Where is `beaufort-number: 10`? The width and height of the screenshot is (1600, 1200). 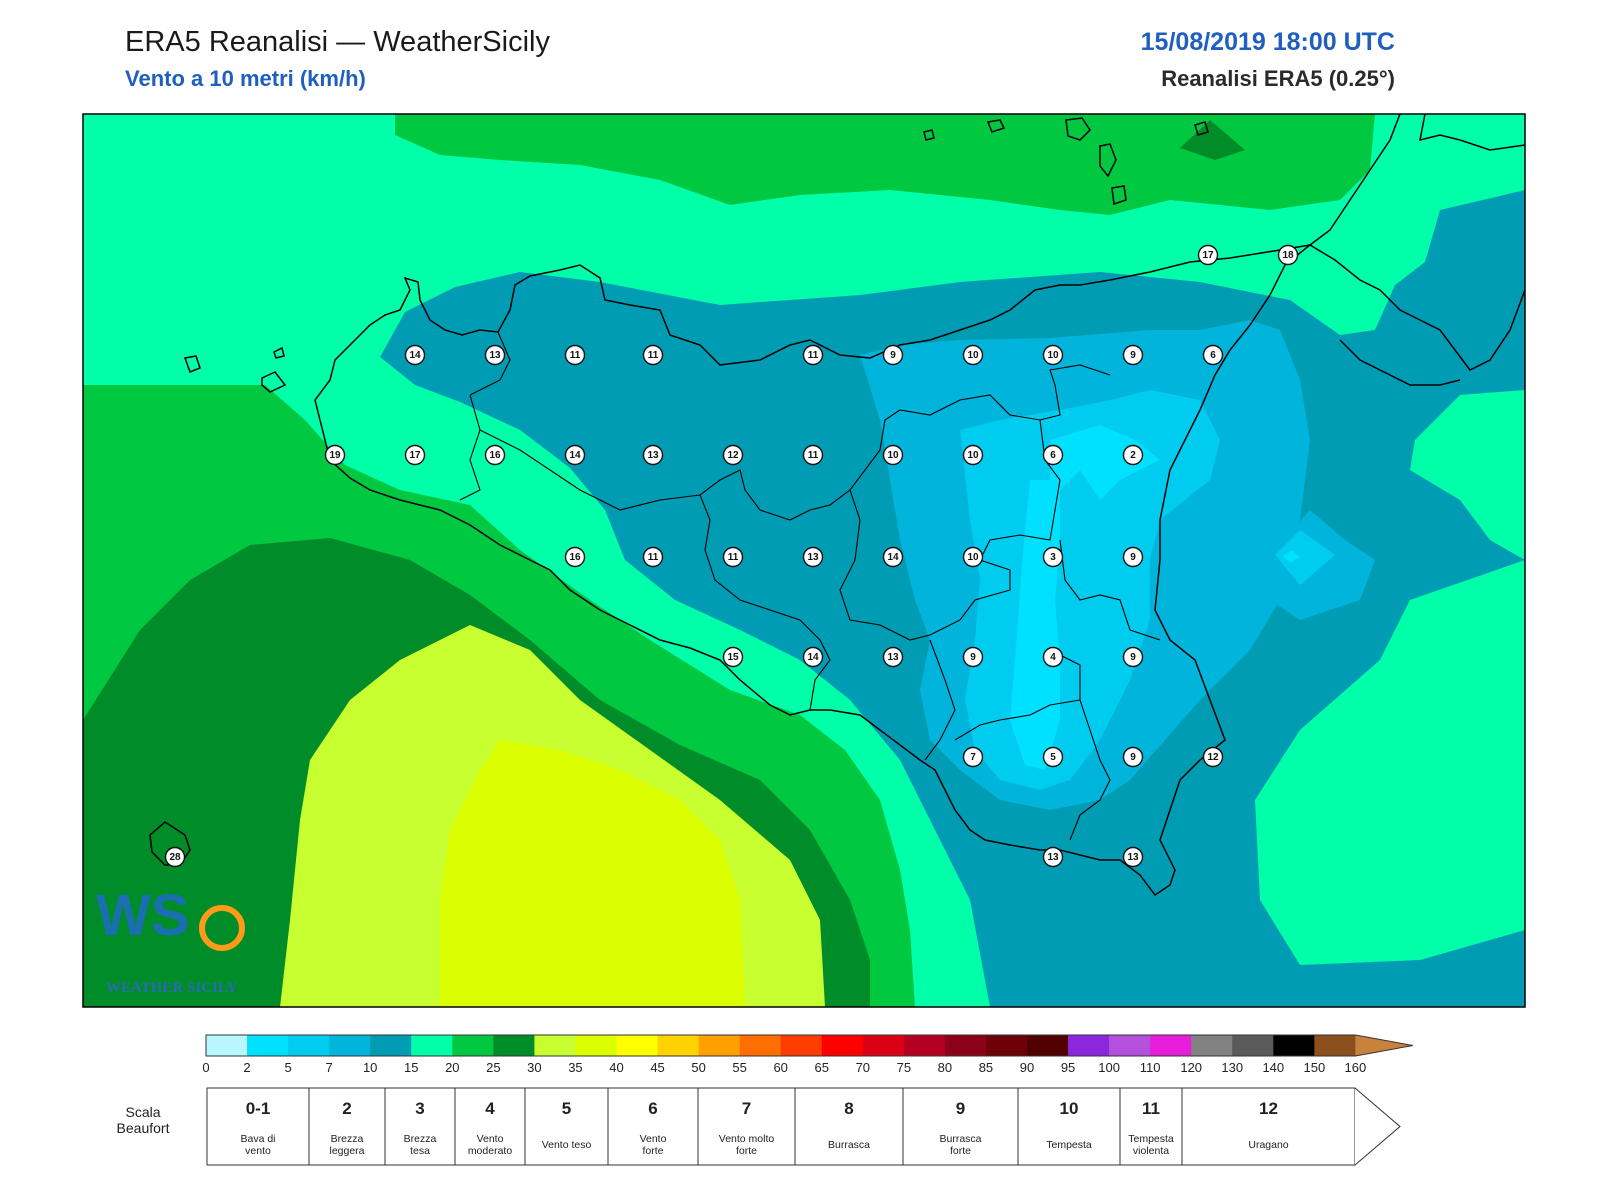
beaufort-number: 10 is located at coordinates (1069, 1108).